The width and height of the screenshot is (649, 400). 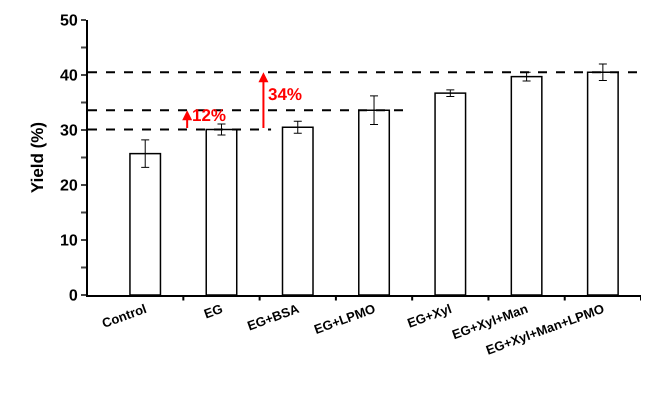 I want to click on y-tick-label: 30, so click(x=69, y=131).